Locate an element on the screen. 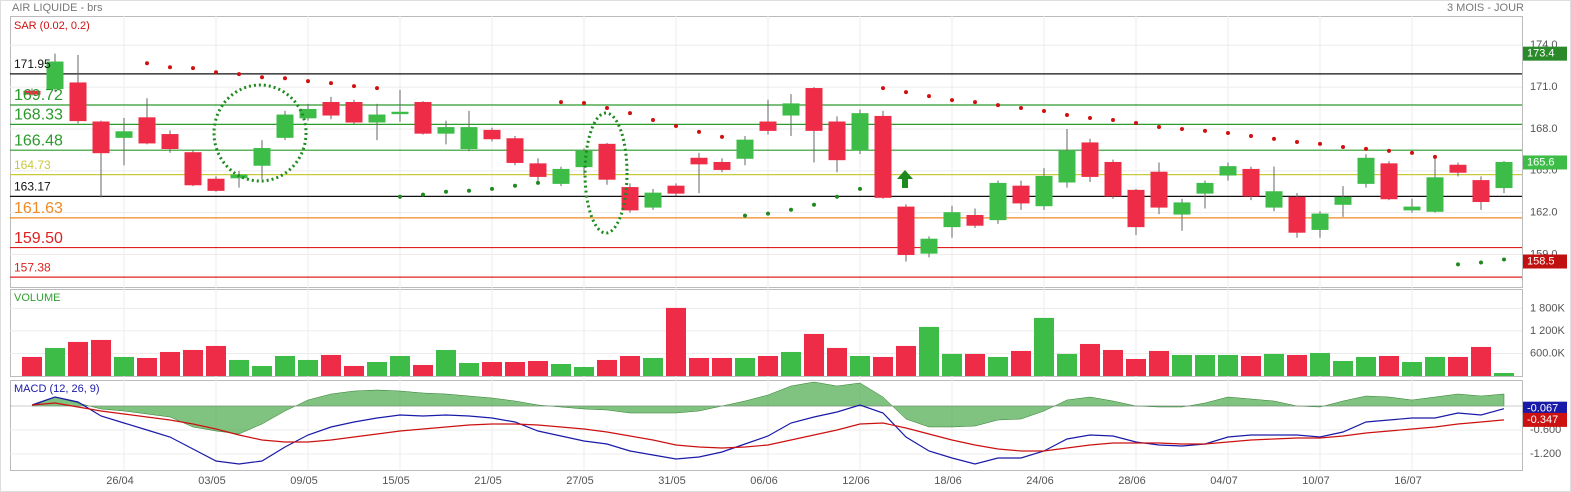 Image resolution: width=1571 pixels, height=492 pixels. macd-label: MACD (12, 26, 9) is located at coordinates (57, 389).